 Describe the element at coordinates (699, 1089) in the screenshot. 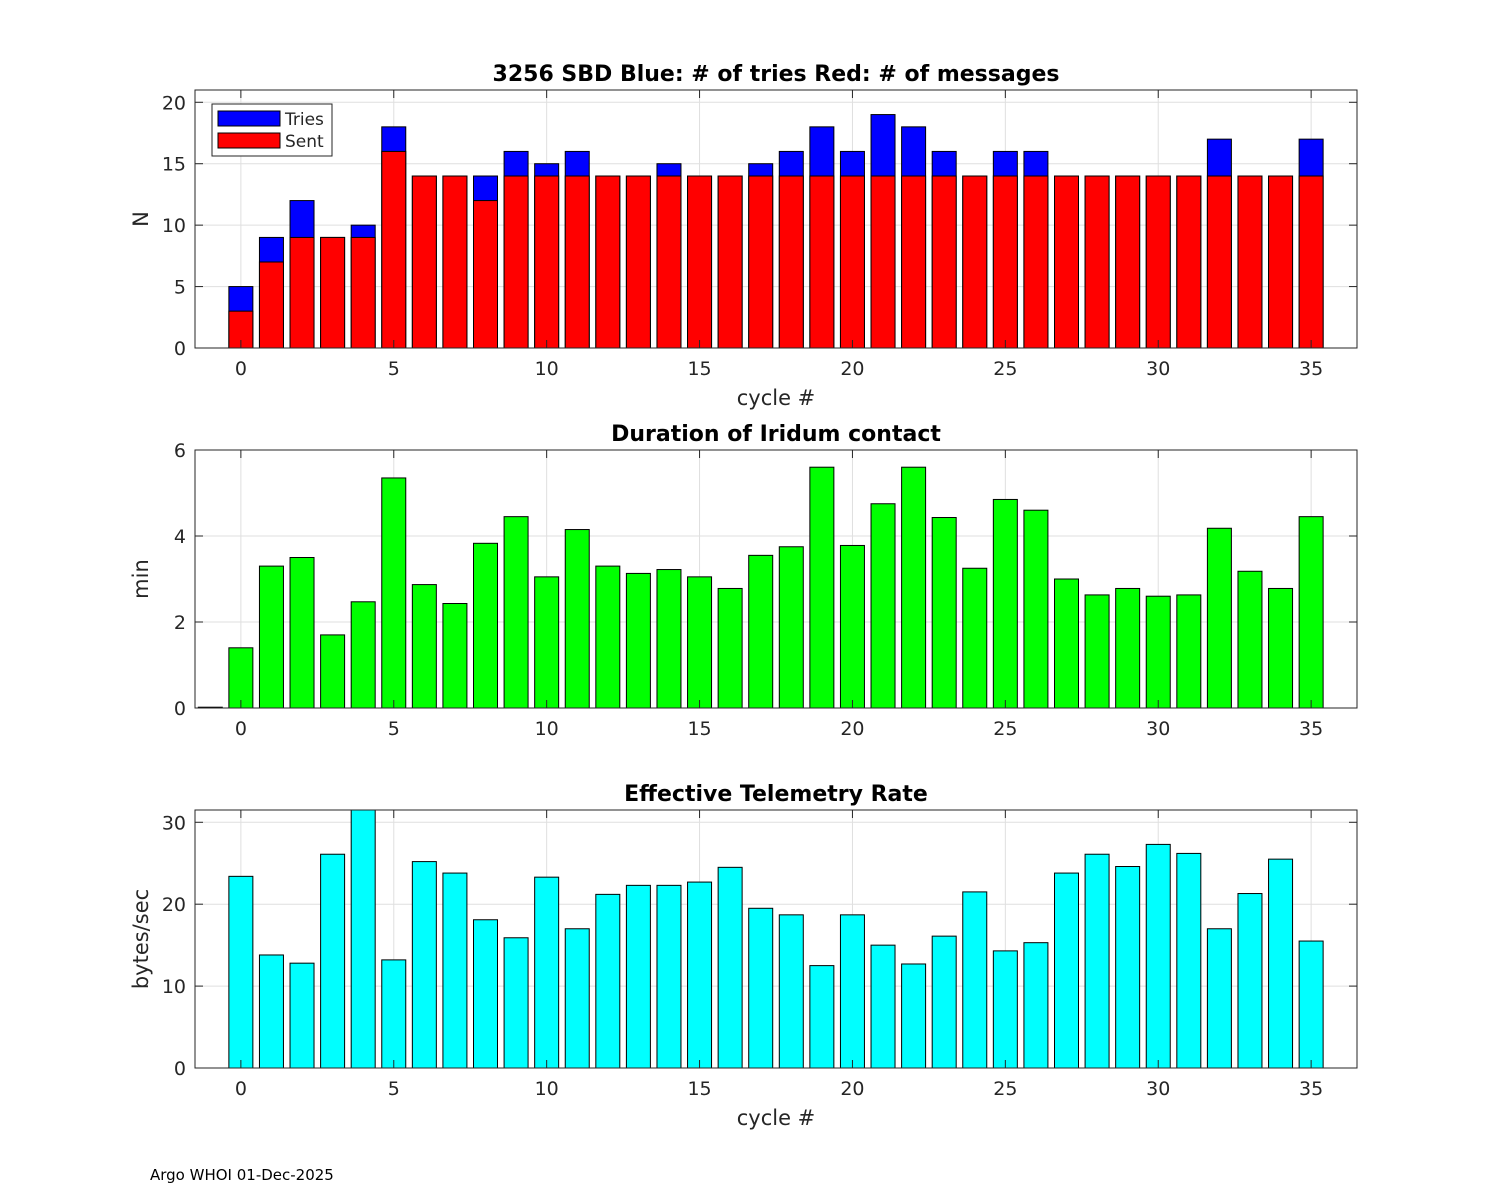

I see `x-tick-label: 15` at that location.